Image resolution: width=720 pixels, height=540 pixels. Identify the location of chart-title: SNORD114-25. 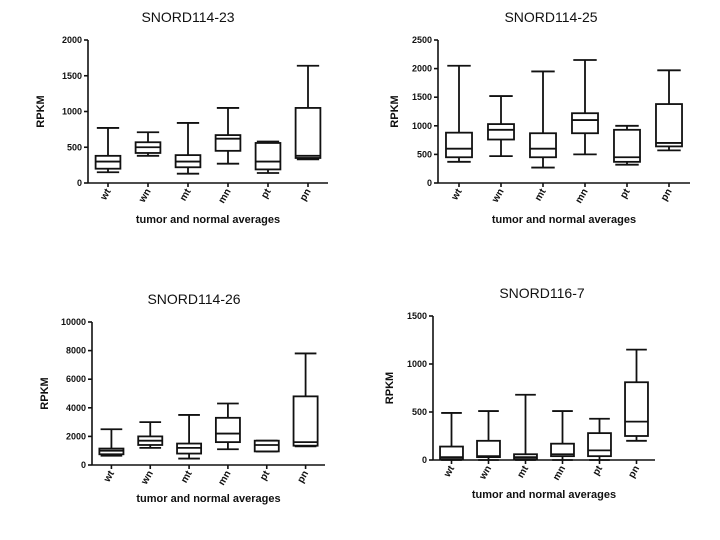
(550, 17).